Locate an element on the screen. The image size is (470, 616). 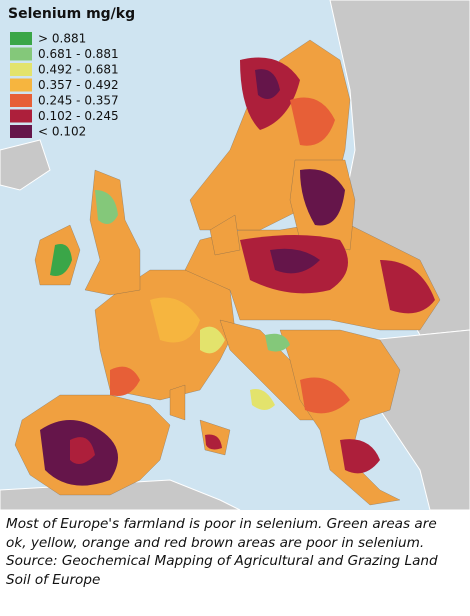
legend-label: < 0.102 is located at coordinates (62, 132).